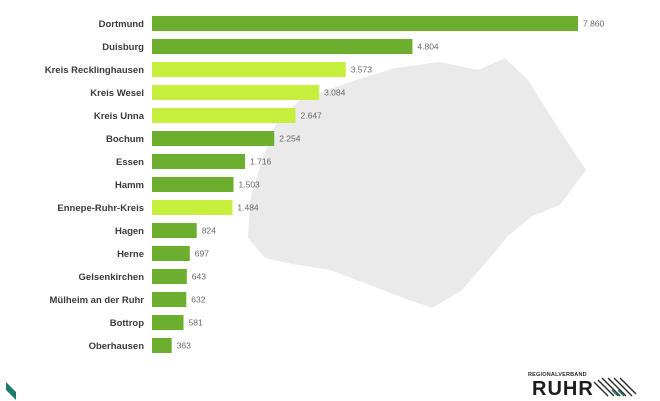 Image resolution: width=660 pixels, height=401 pixels. Describe the element at coordinates (168, 322) in the screenshot. I see `bar-bottrop` at that location.